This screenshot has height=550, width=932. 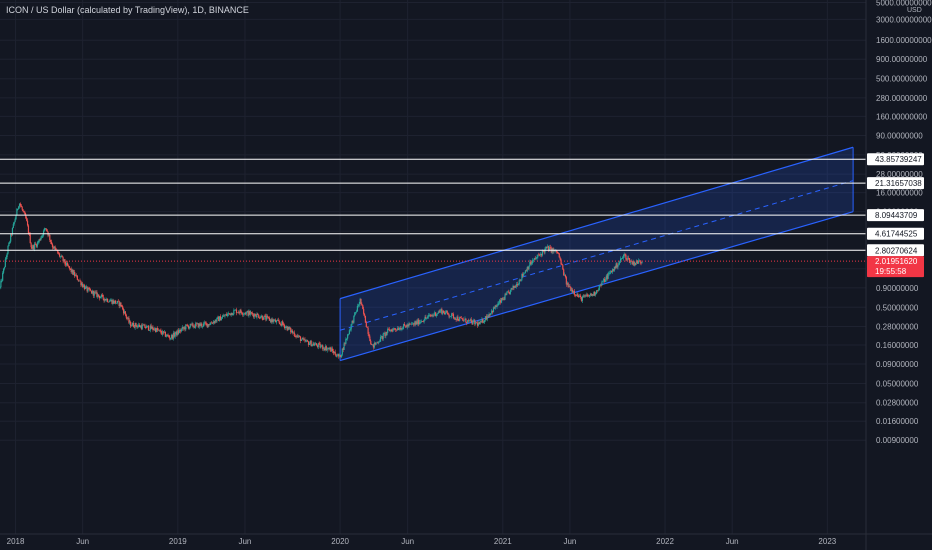 I want to click on price-tick-label: 0.01600000, so click(x=897, y=421).